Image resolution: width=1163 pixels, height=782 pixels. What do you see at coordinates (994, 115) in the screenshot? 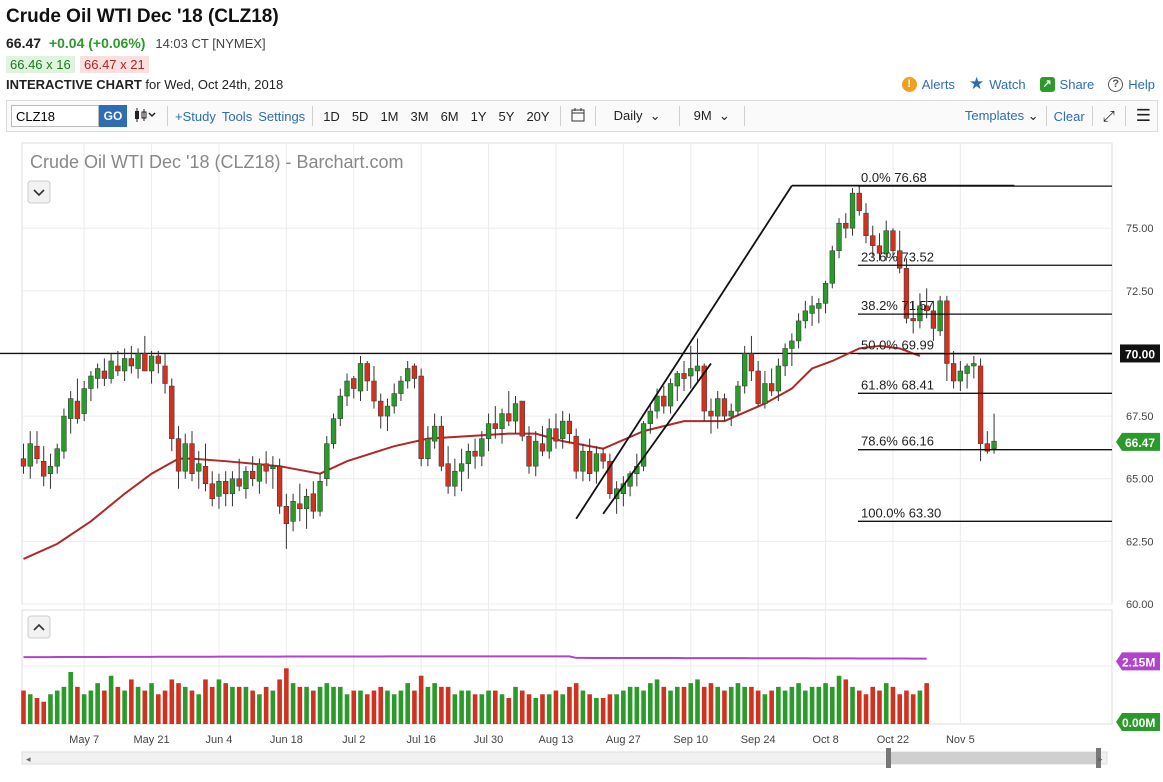
I see `templates-label: Templates` at bounding box center [994, 115].